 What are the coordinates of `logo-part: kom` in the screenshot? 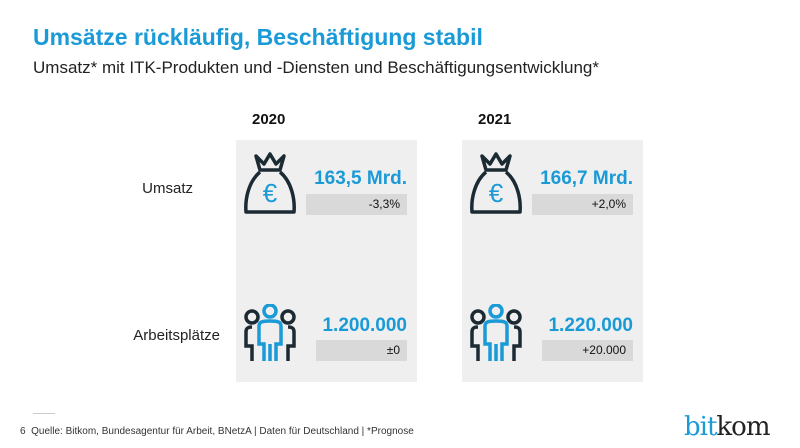 It's located at (743, 427).